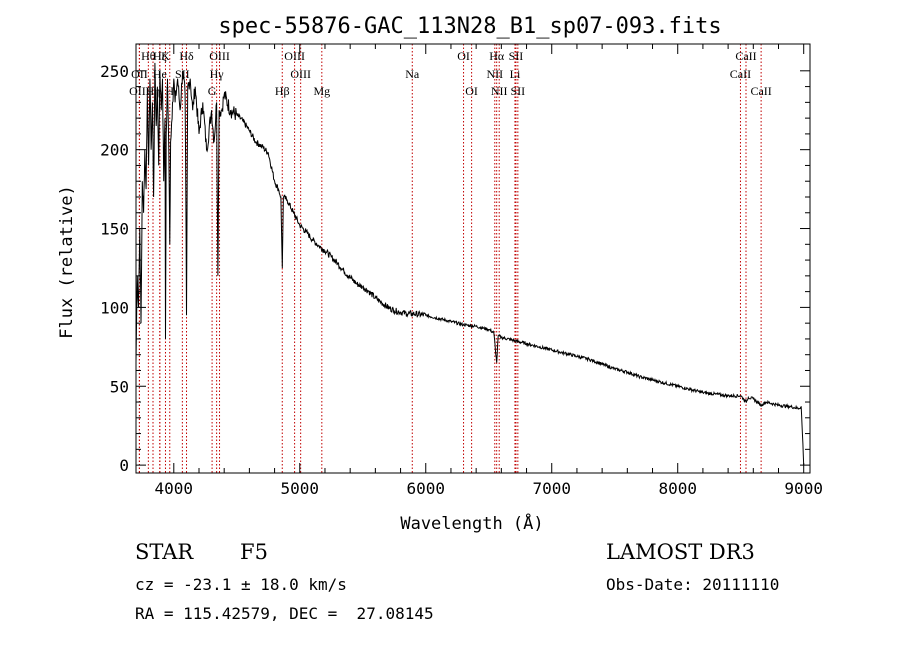 This screenshot has width=900, height=649. Describe the element at coordinates (254, 552) in the screenshot. I see `object-subclass: F5` at that location.